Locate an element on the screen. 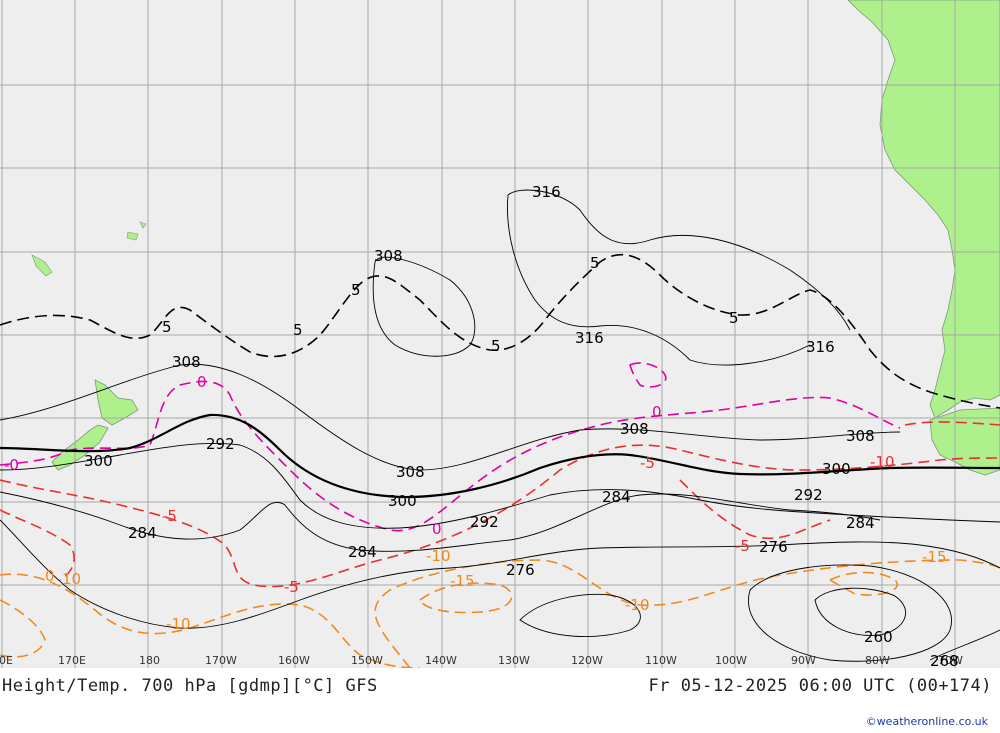  tick-label: 100W is located at coordinates (731, 660).